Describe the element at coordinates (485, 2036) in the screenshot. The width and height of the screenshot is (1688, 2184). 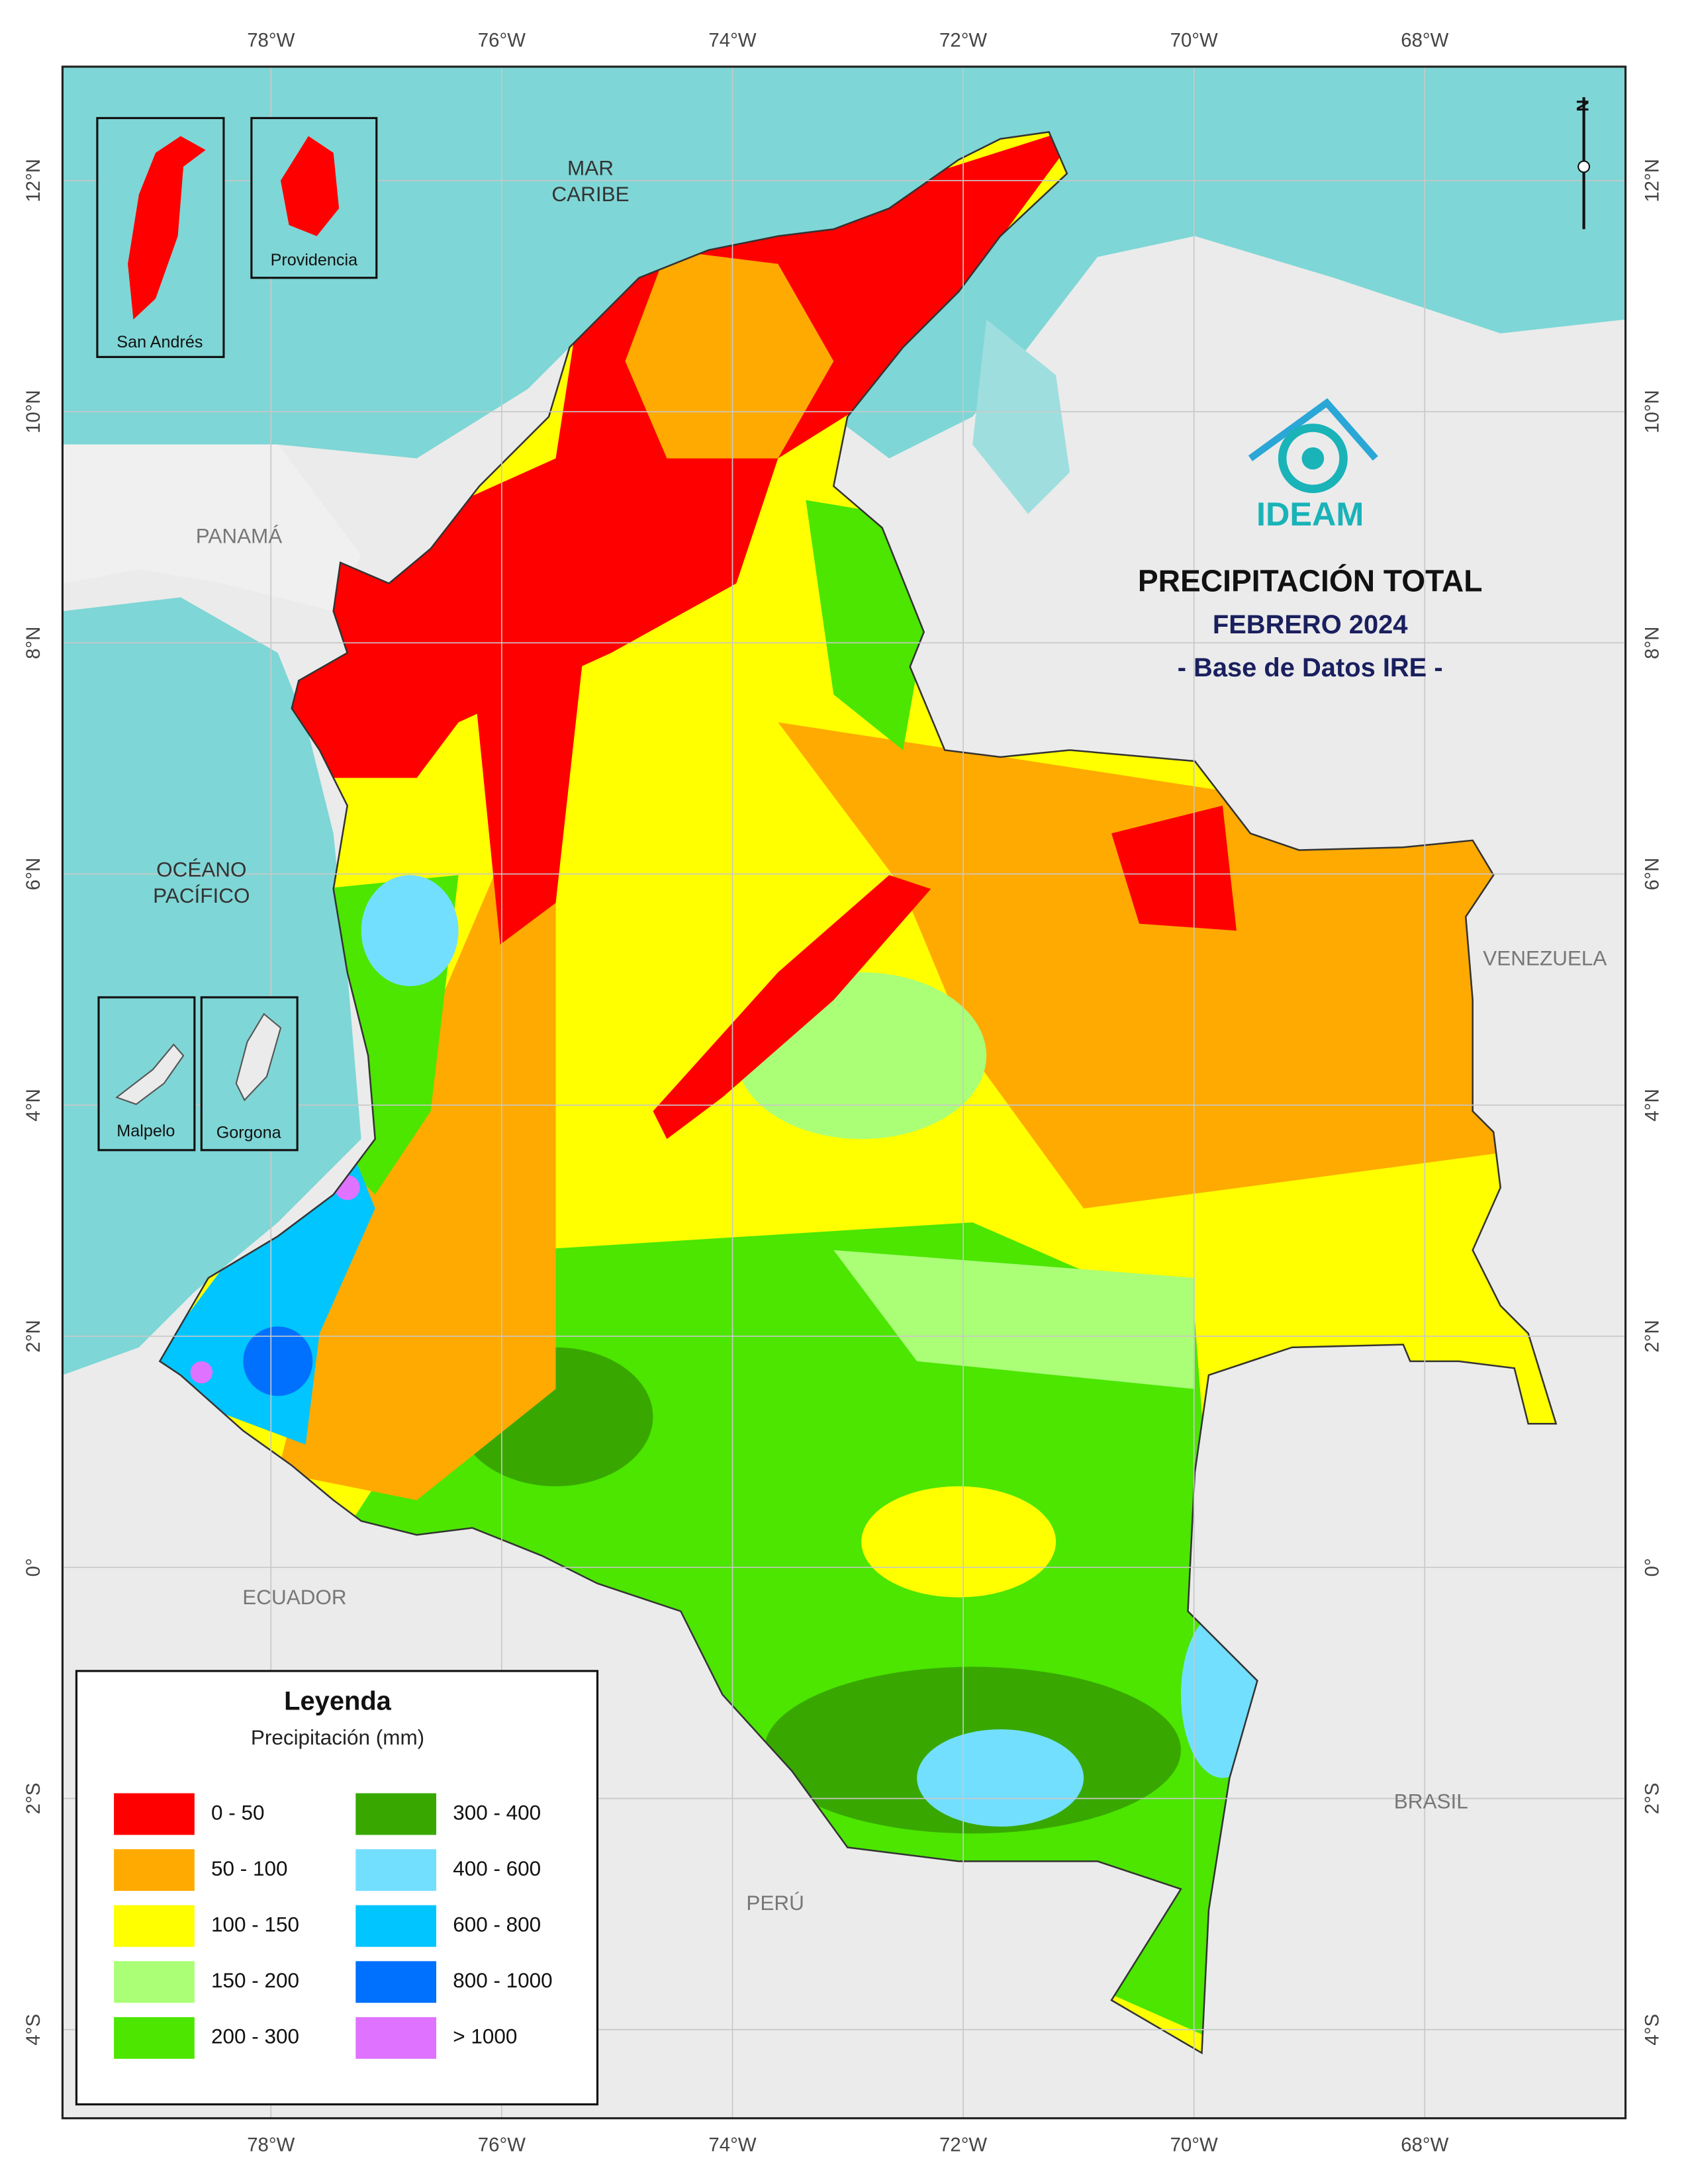
I see `legend-label: > 1000` at that location.